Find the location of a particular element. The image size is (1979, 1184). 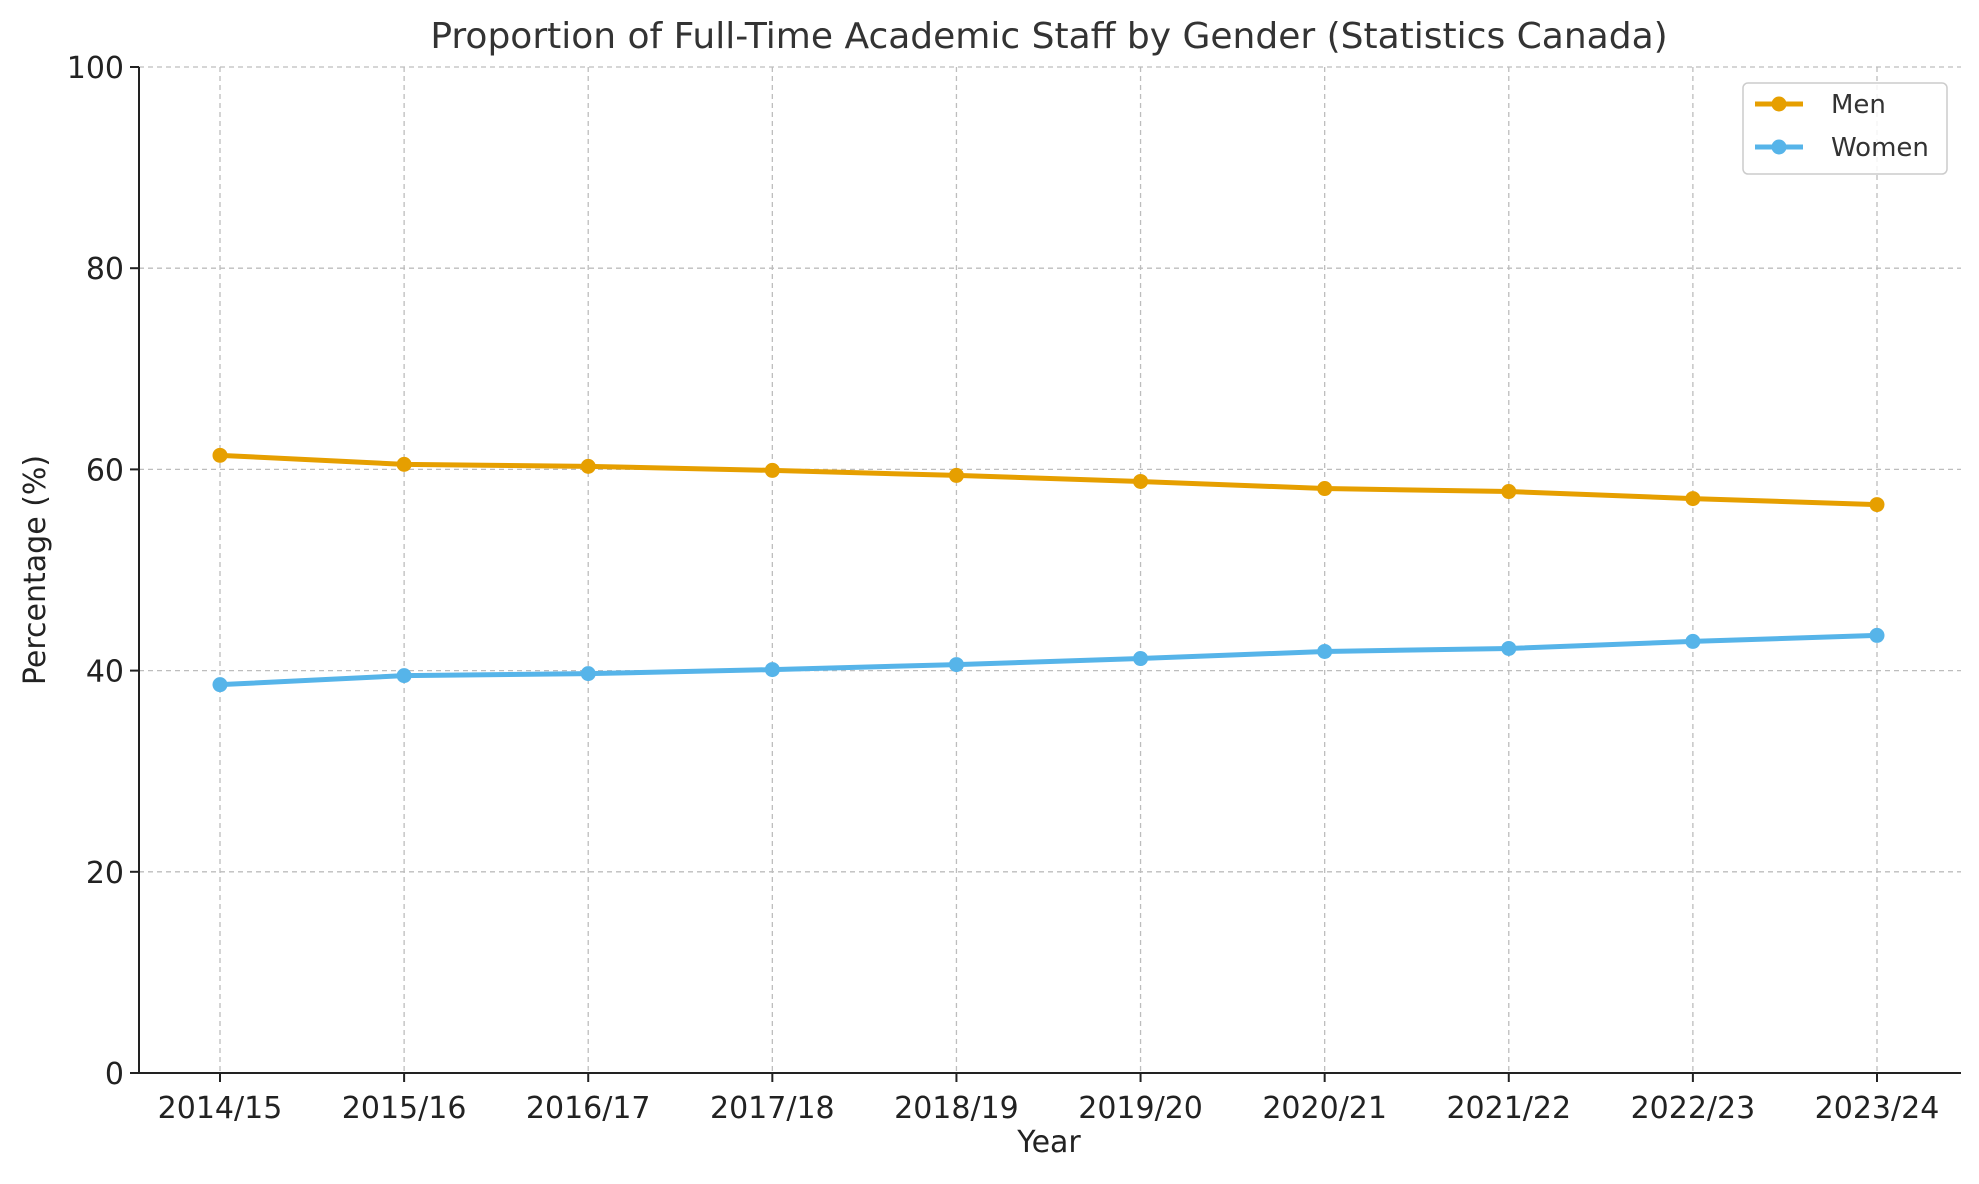

x-tick-label: 2014/15 is located at coordinates (220, 1108).